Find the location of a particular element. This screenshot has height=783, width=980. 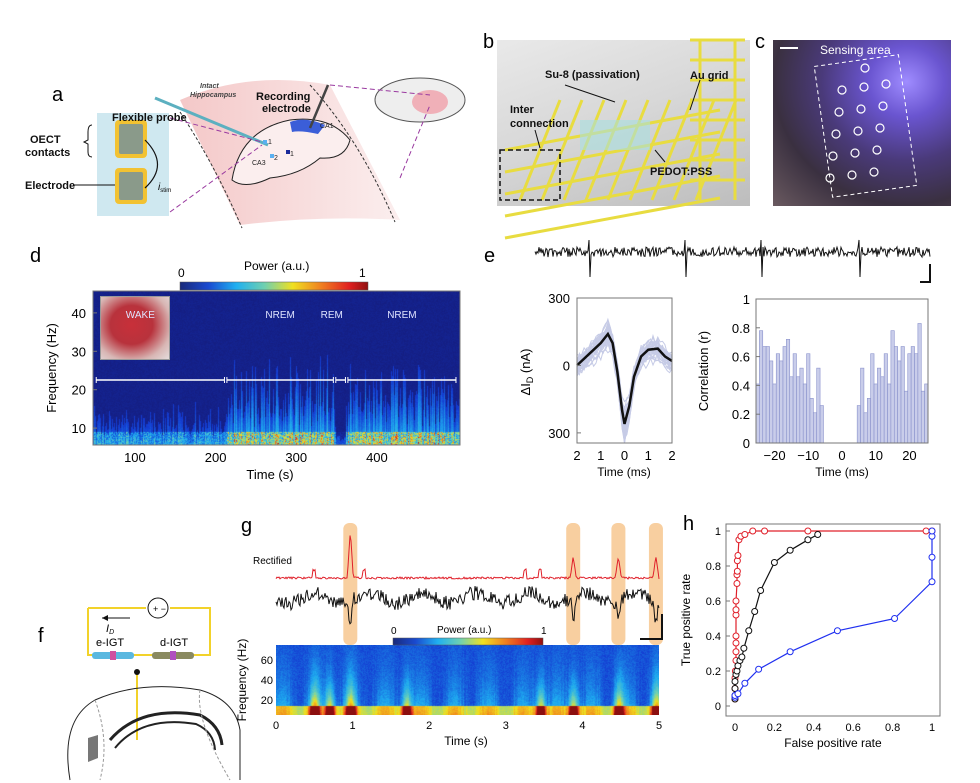

xtick-label: 1 is located at coordinates (648, 455).